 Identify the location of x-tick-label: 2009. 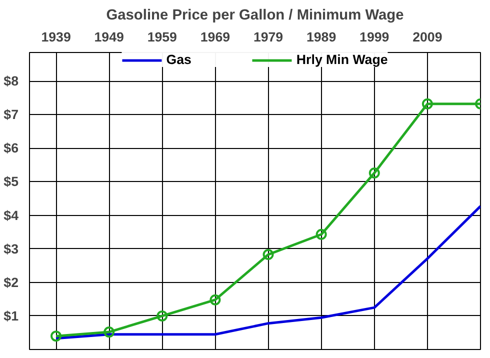
(427, 37).